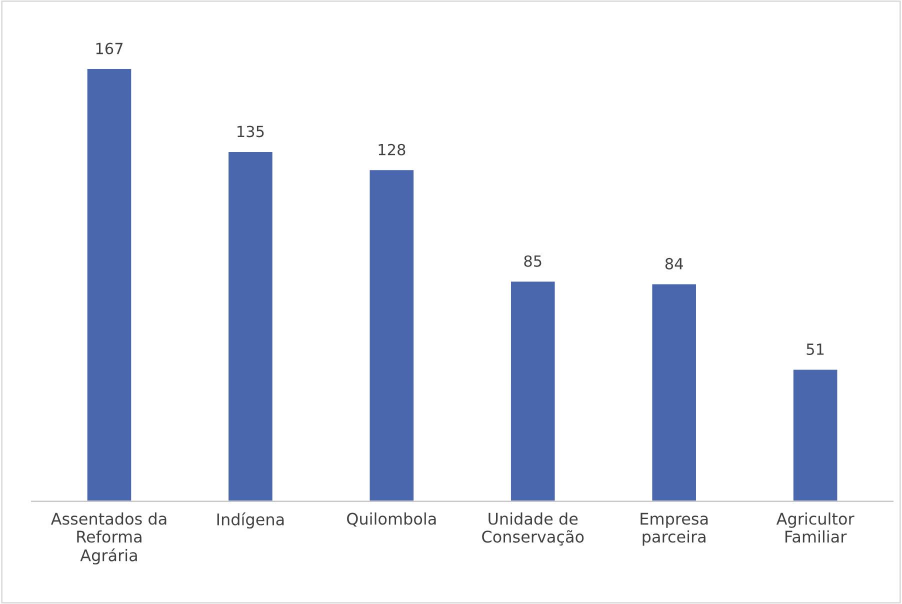 The height and width of the screenshot is (604, 902). What do you see at coordinates (815, 350) in the screenshot?
I see `data-label: 51` at bounding box center [815, 350].